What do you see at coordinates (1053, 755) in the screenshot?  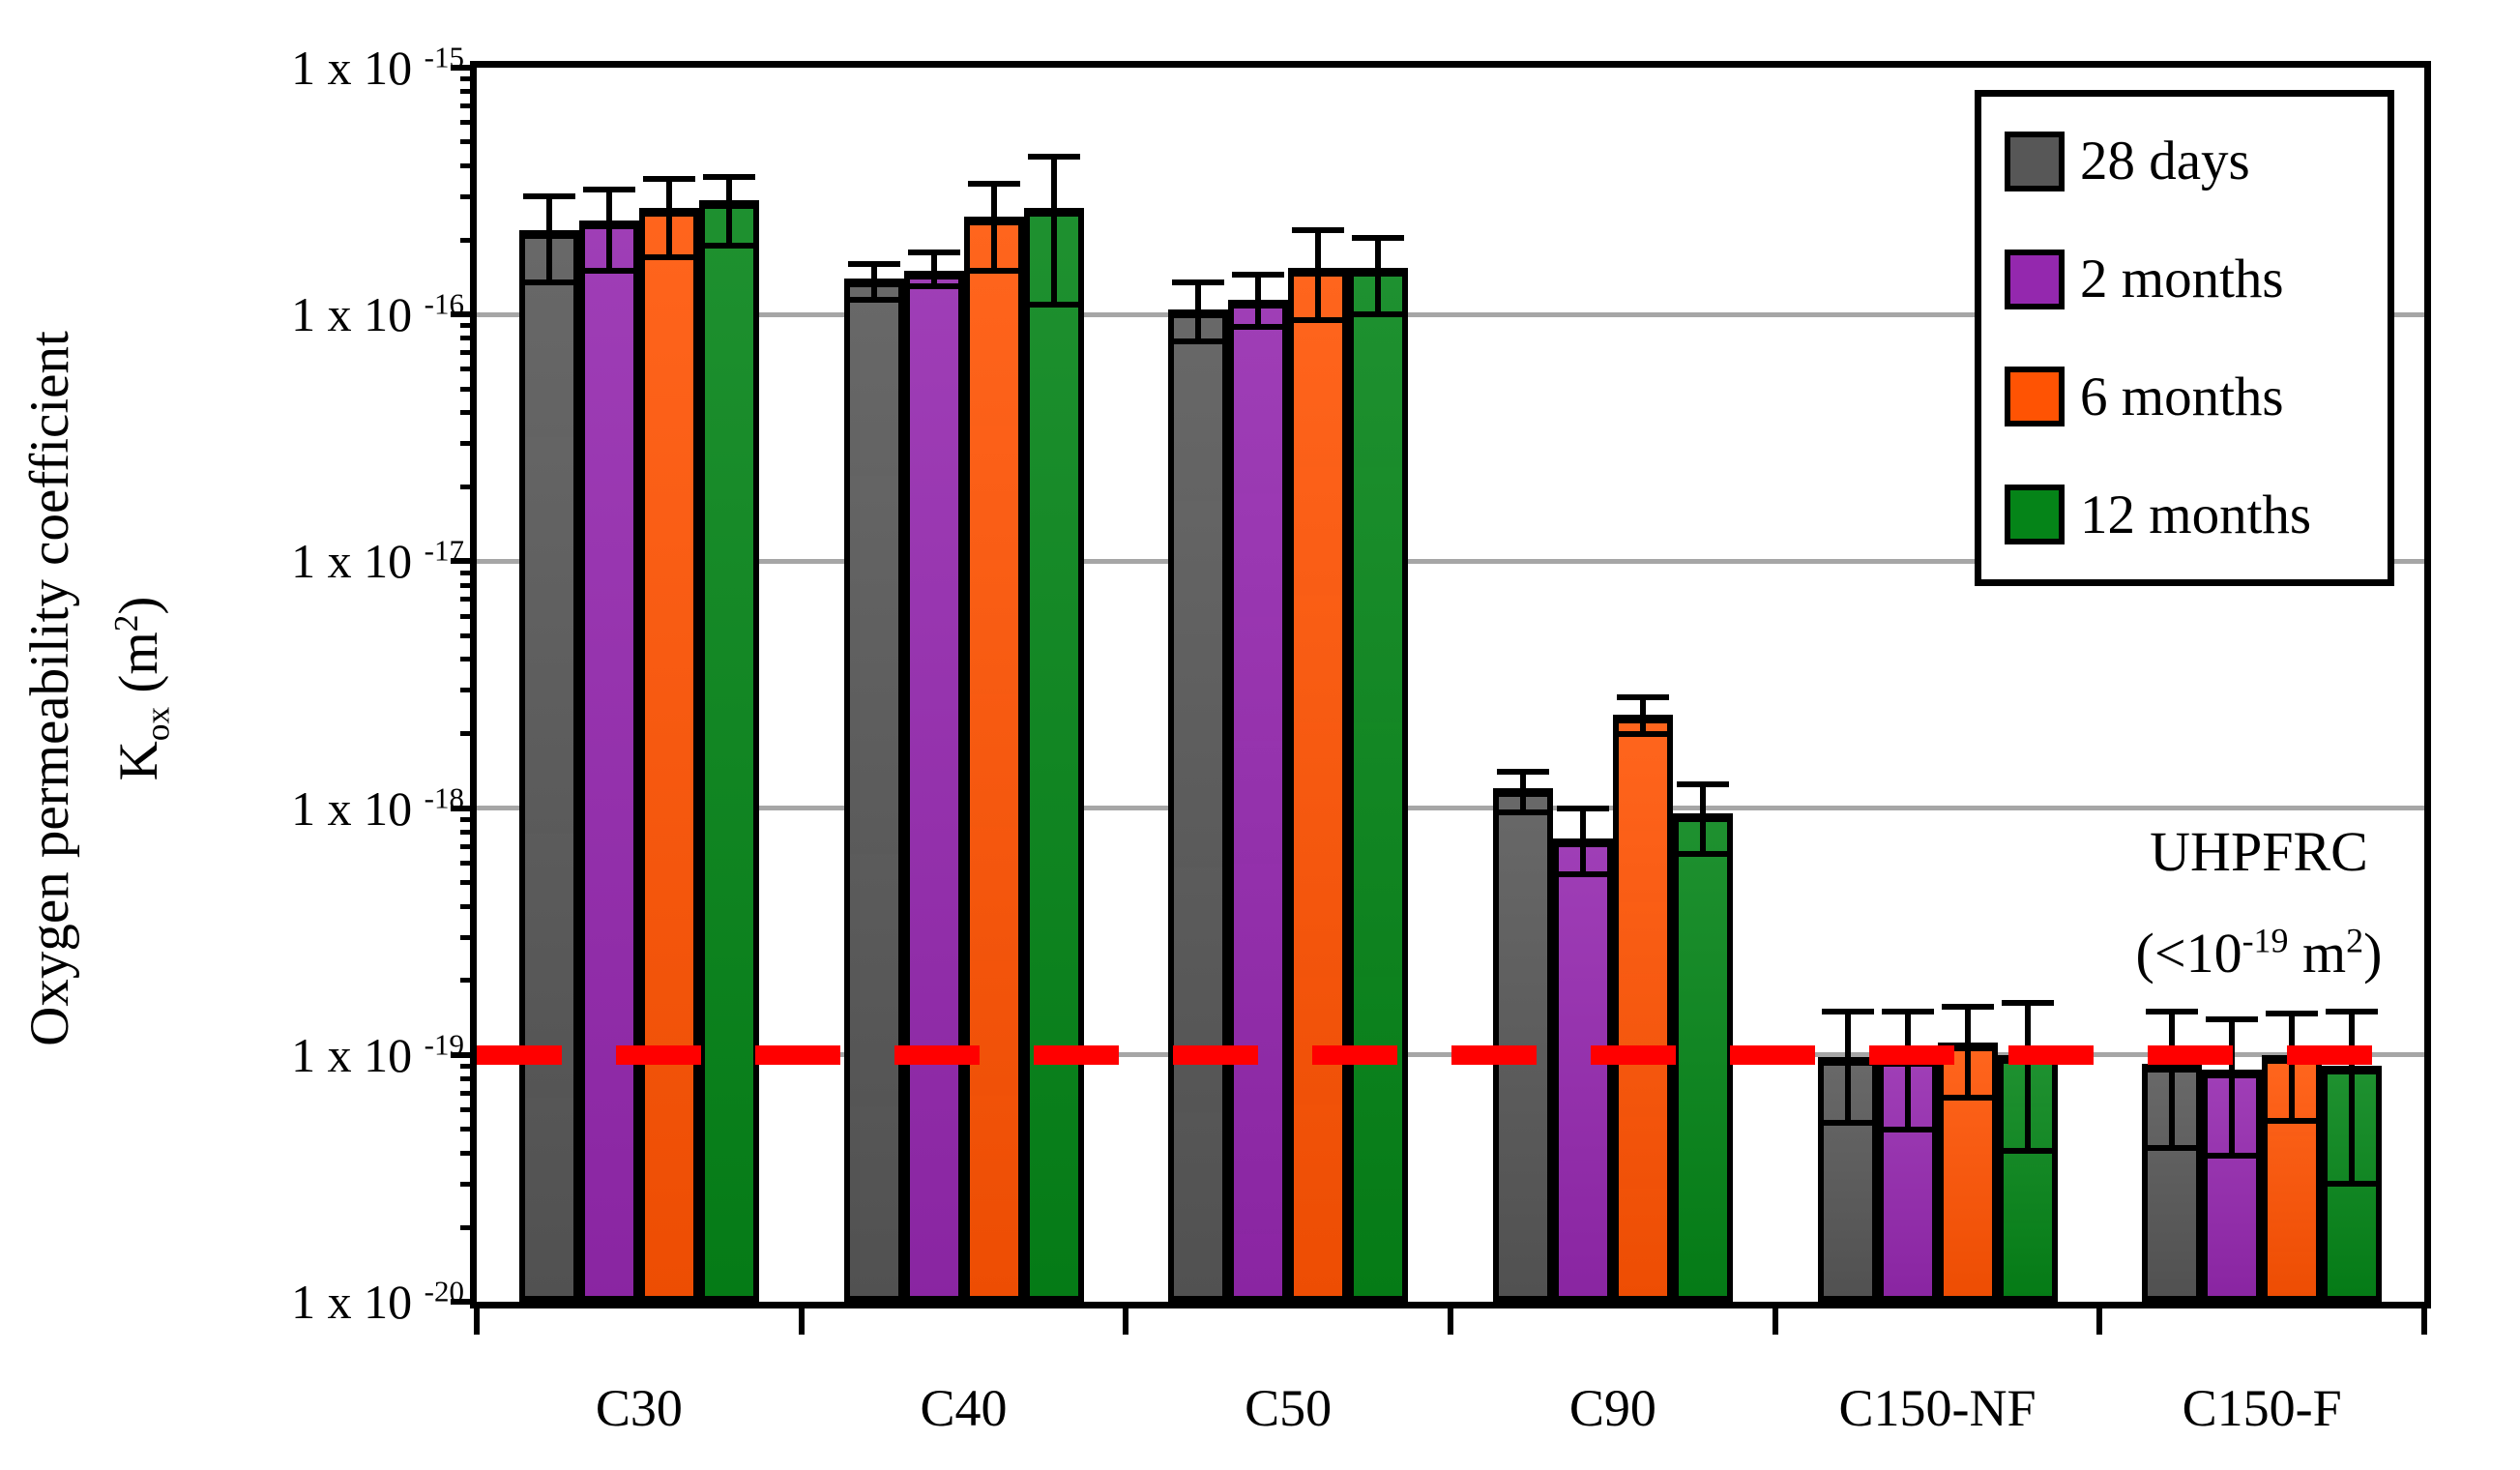 I see `bar-C40-12-months` at bounding box center [1053, 755].